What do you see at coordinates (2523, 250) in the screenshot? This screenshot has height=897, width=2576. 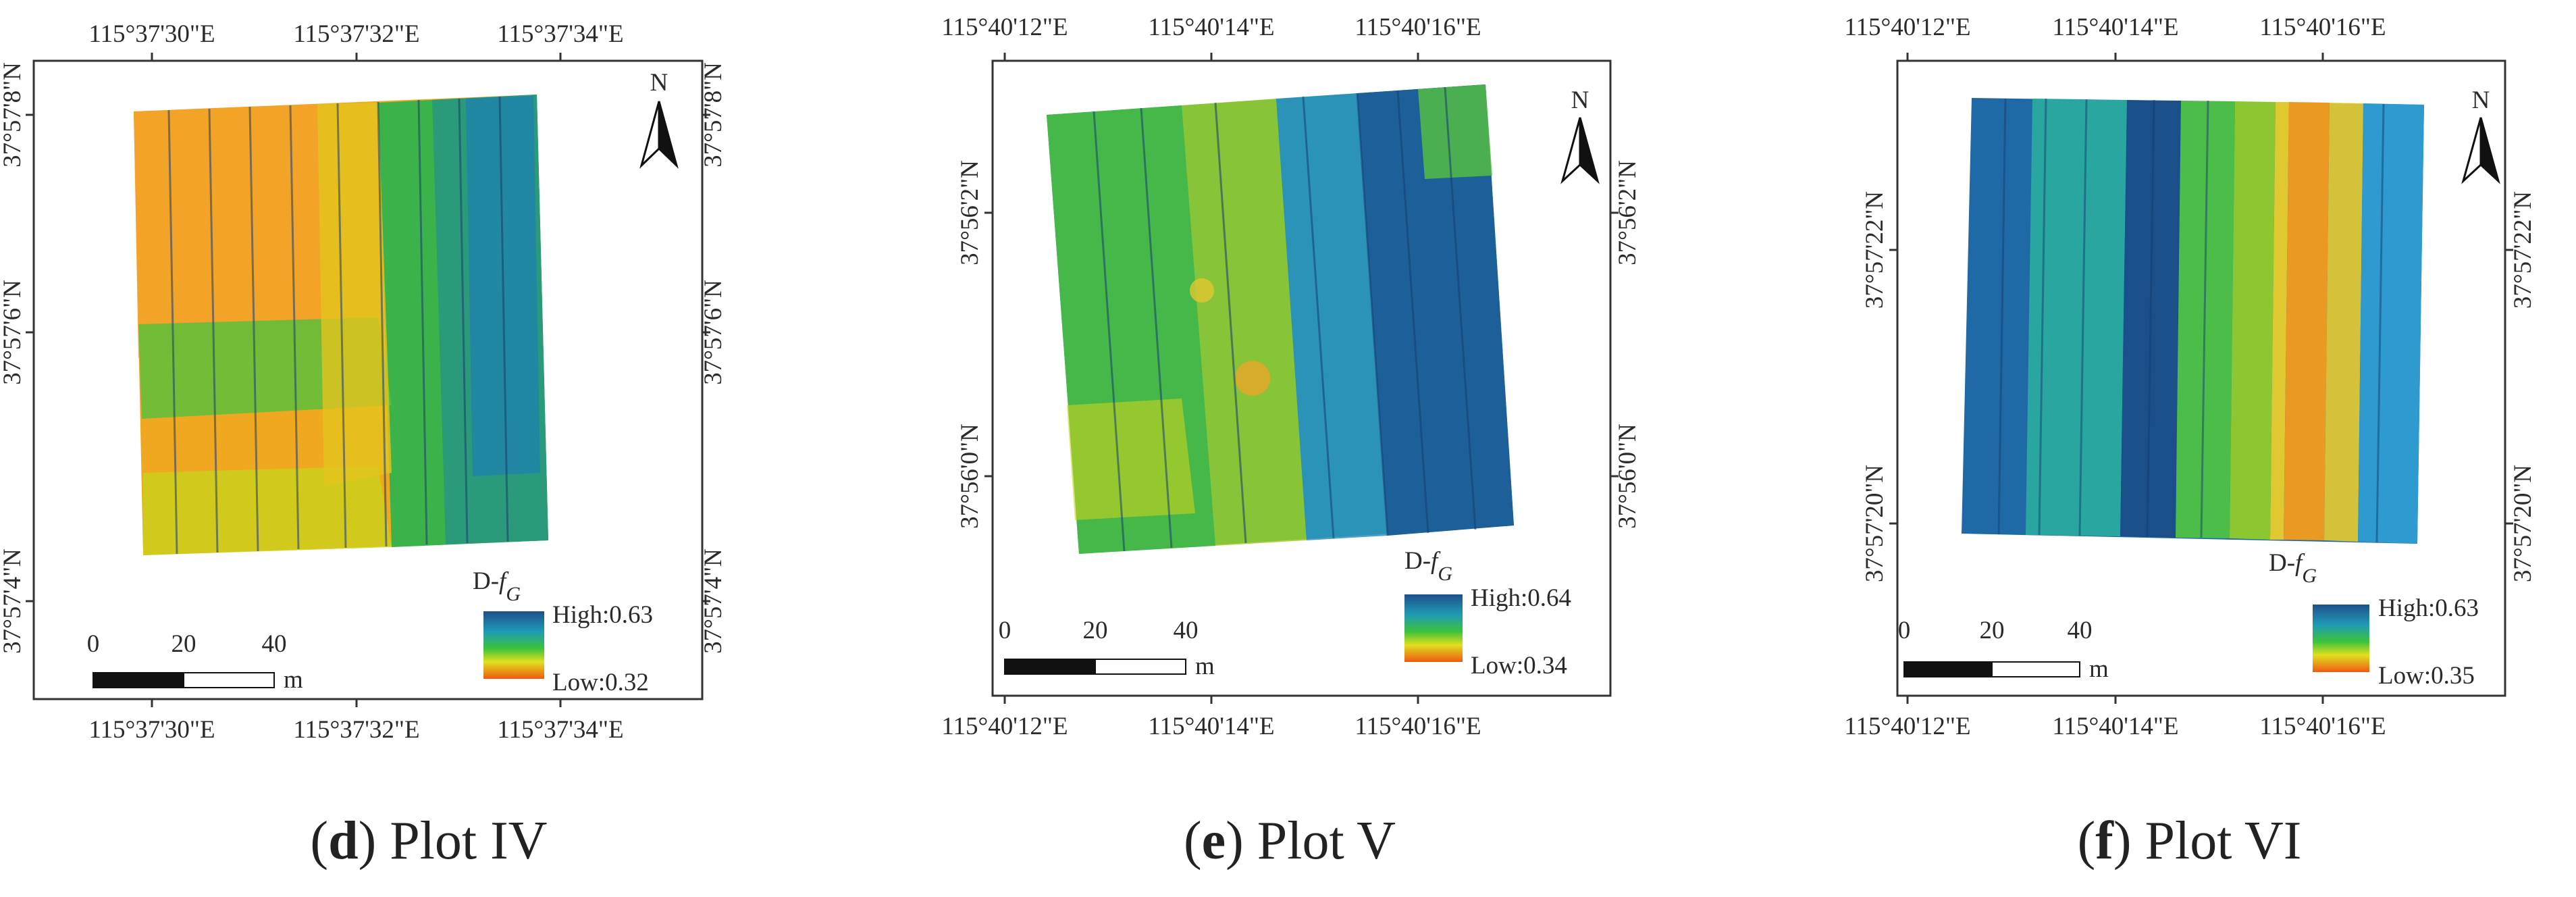 I see `right-tick-label: 37°57'22"N` at bounding box center [2523, 250].